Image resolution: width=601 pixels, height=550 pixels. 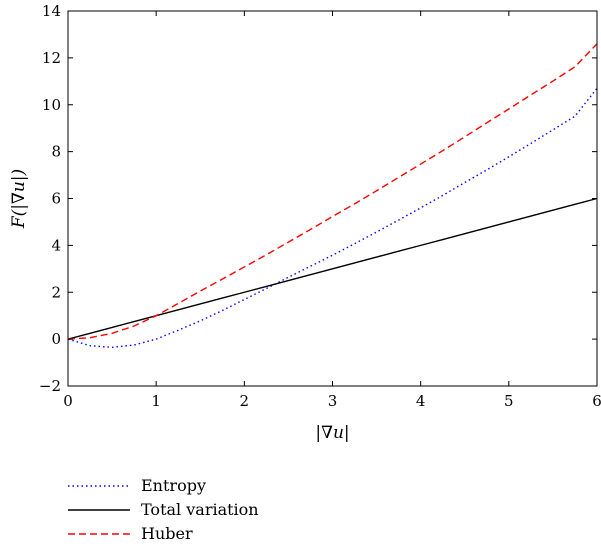 I want to click on y-tick-label: 14, so click(x=51, y=11).